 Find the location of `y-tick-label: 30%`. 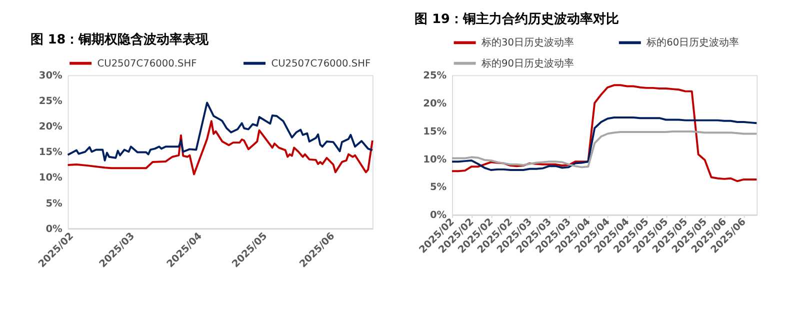

y-tick-label: 30% is located at coordinates (50, 76).